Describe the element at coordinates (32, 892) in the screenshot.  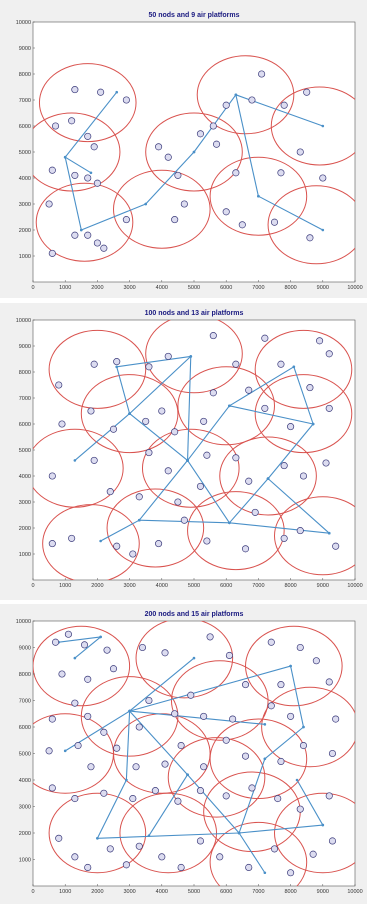
I see `x-tick-label: 0` at that location.